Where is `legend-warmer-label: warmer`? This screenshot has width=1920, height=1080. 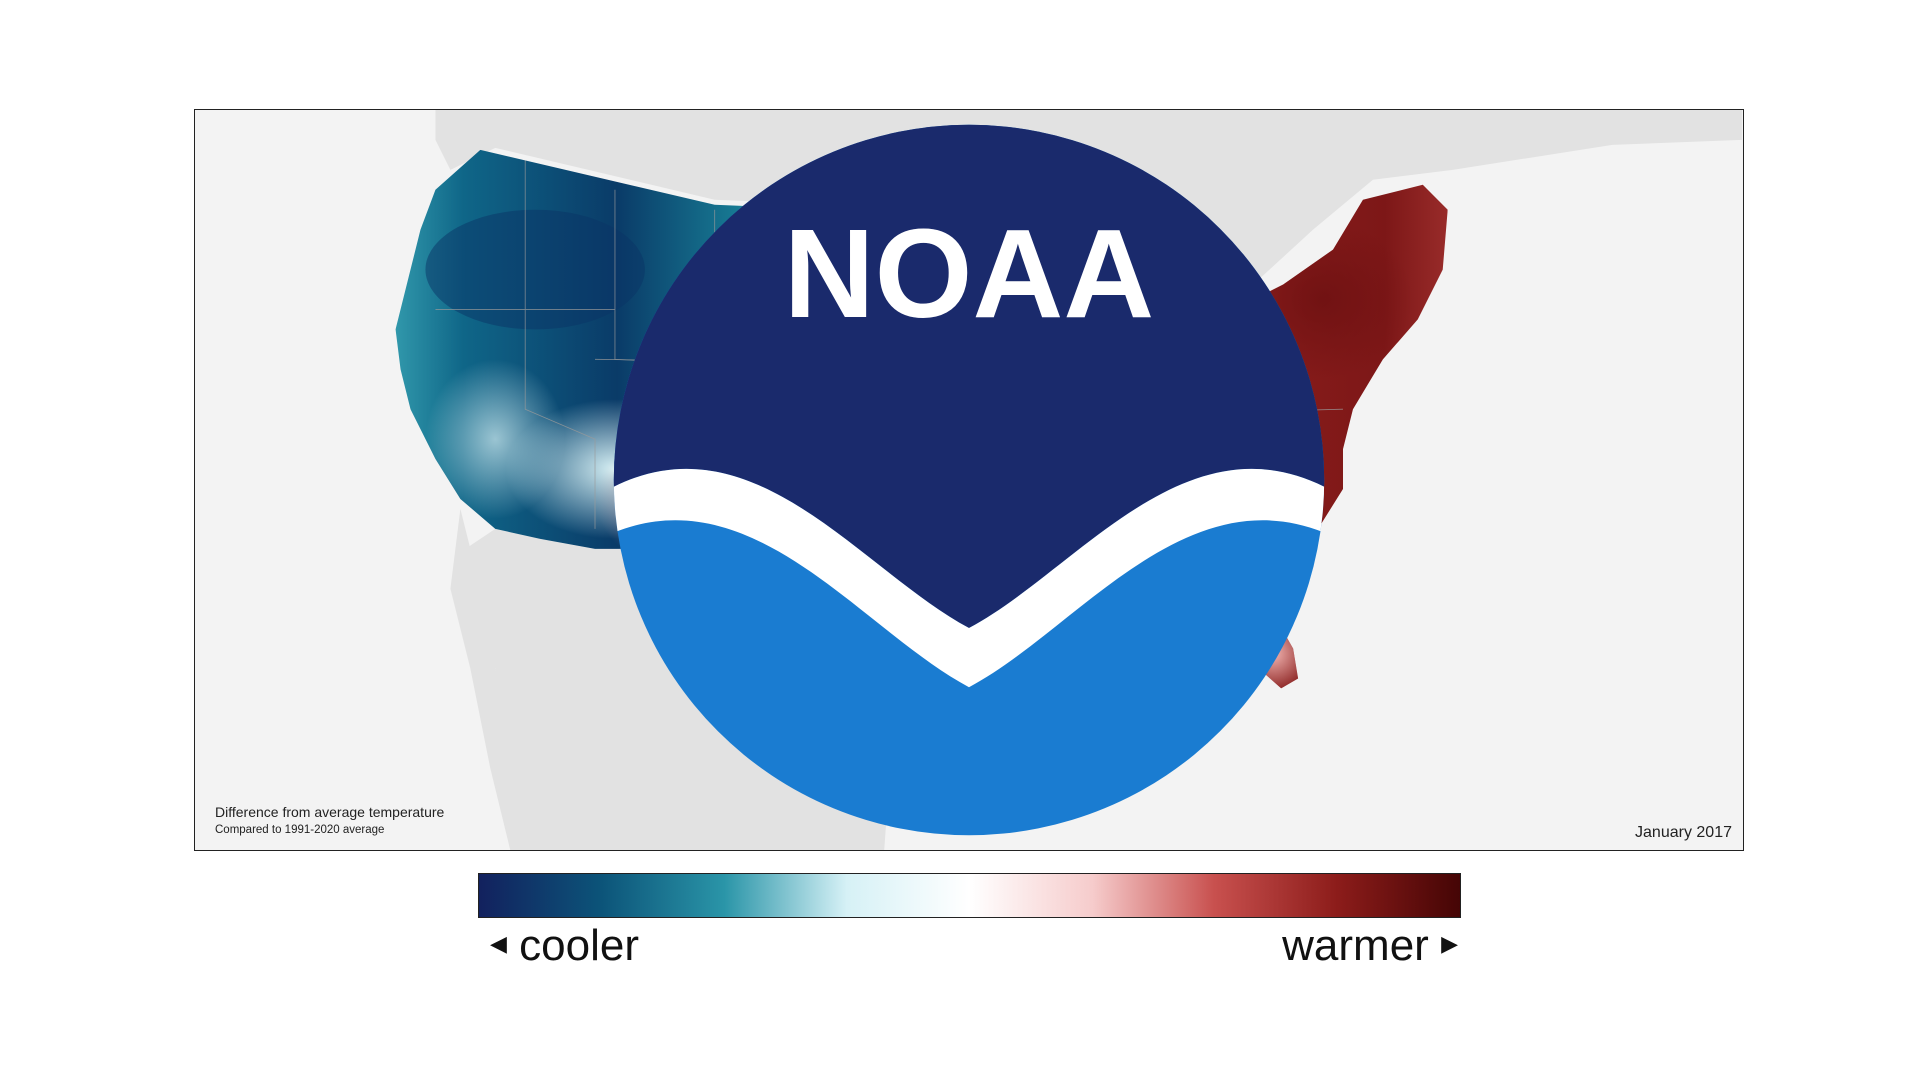
legend-warmer-label: warmer is located at coordinates (1355, 945).